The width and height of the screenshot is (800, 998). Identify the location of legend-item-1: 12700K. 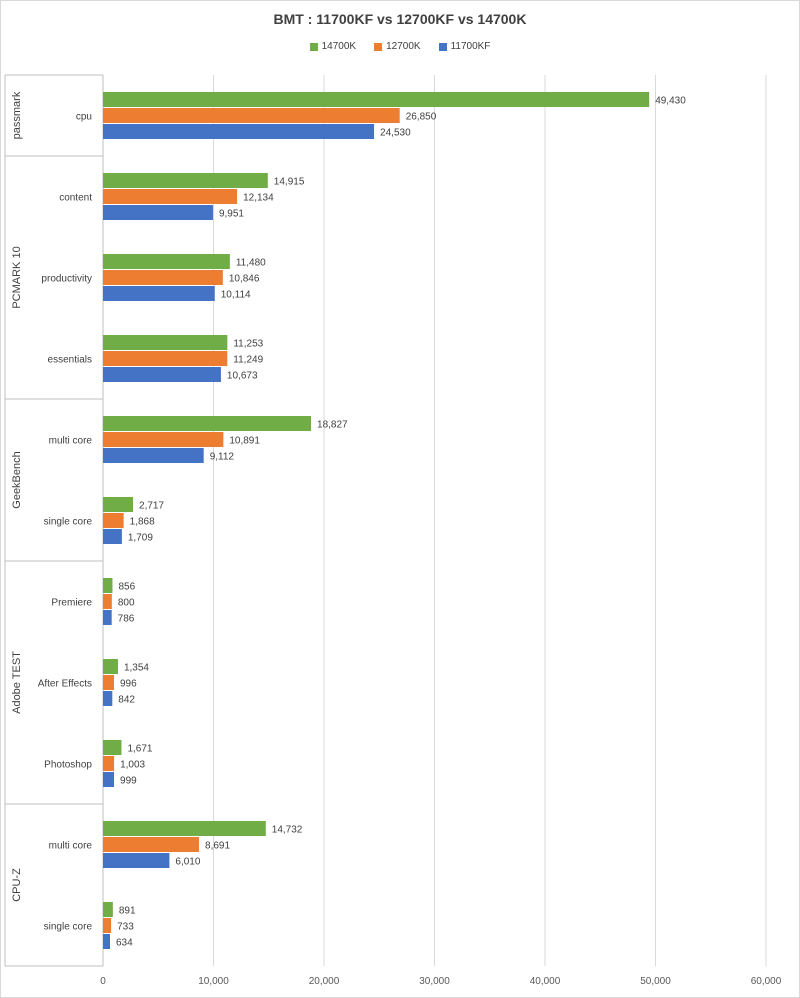
(397, 46).